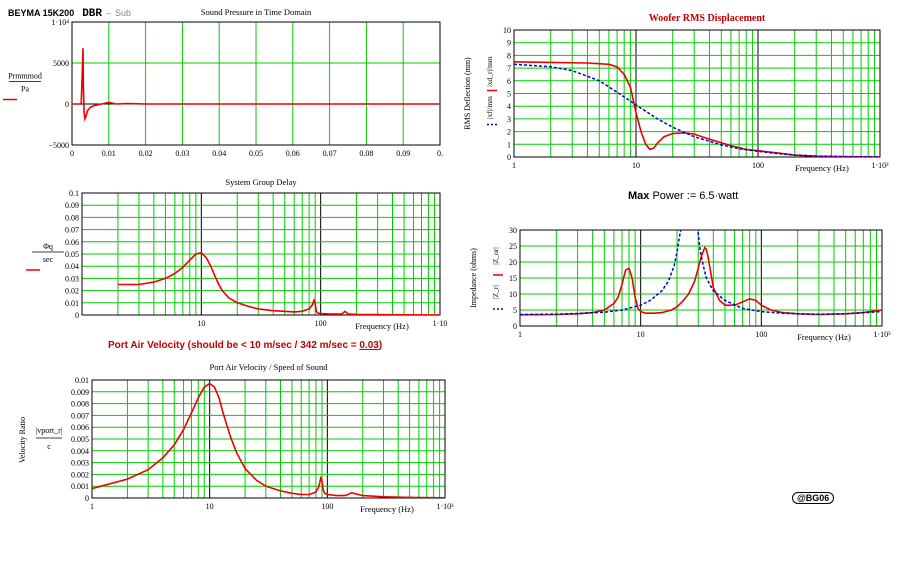 Image resolution: width=912 pixels, height=562 pixels. What do you see at coordinates (67, 104) in the screenshot?
I see `pressure-ytick-label: 0` at bounding box center [67, 104].